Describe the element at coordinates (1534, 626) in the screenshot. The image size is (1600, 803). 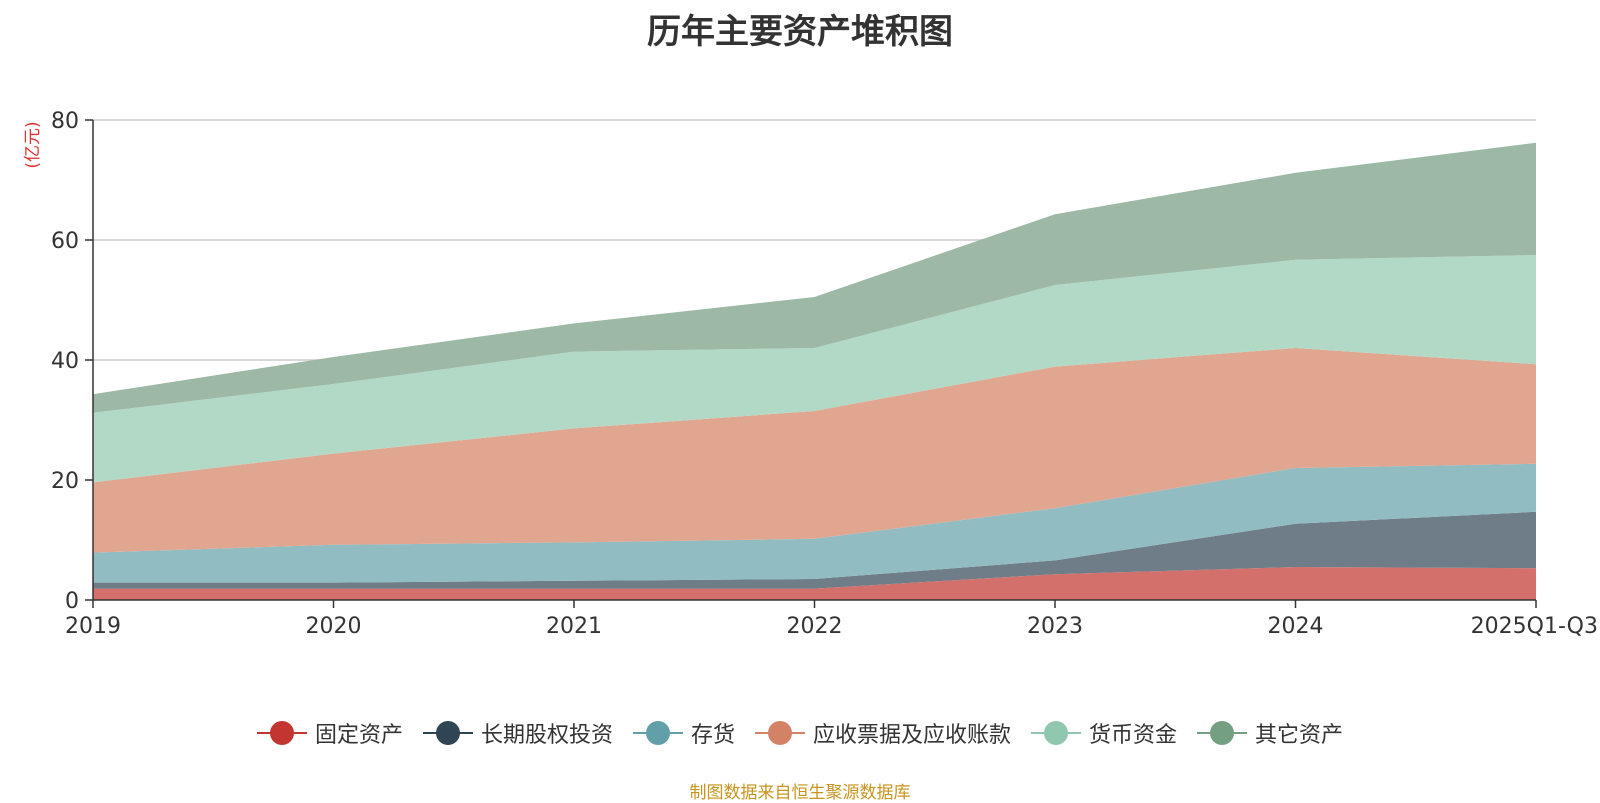
I see `x-tick-label: 2025Q1-Q3` at that location.